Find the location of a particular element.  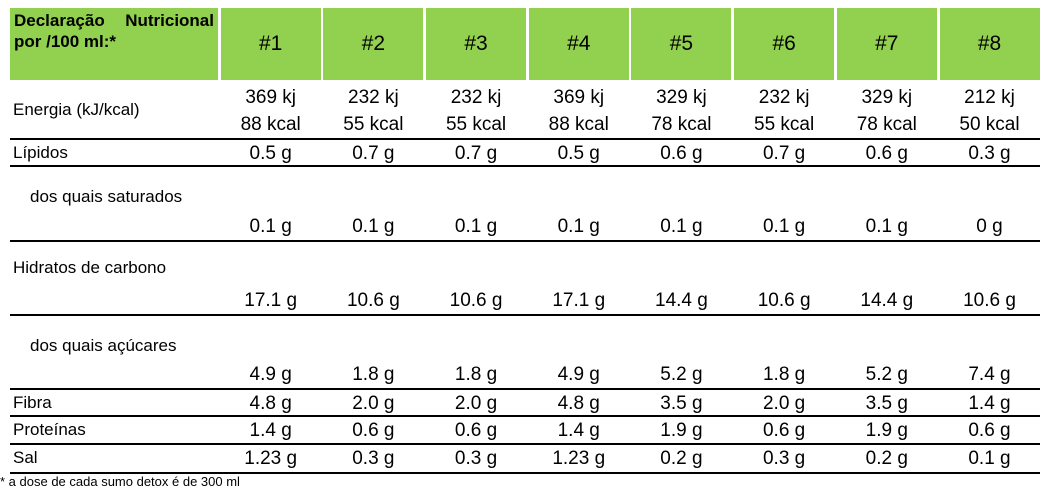

column-header: #6 is located at coordinates (784, 44).